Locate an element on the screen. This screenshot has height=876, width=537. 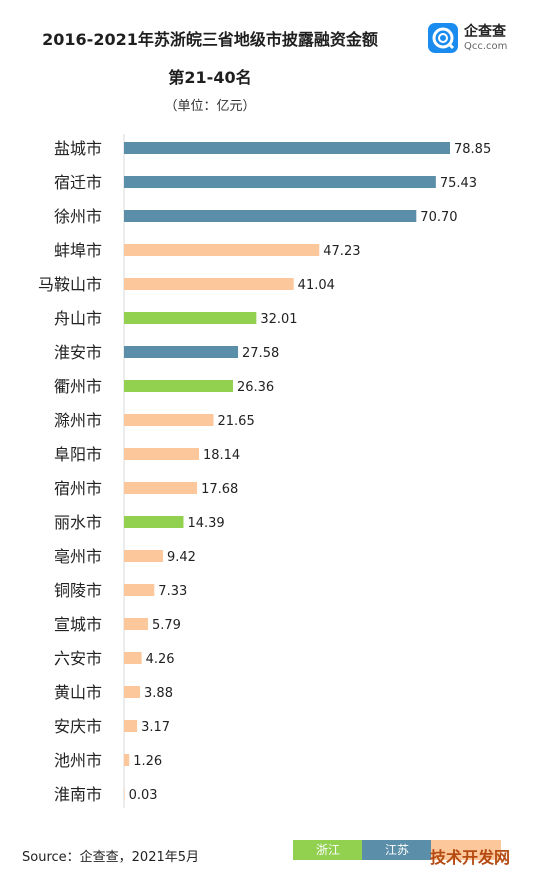
value-label: 78.85 is located at coordinates (472, 149).